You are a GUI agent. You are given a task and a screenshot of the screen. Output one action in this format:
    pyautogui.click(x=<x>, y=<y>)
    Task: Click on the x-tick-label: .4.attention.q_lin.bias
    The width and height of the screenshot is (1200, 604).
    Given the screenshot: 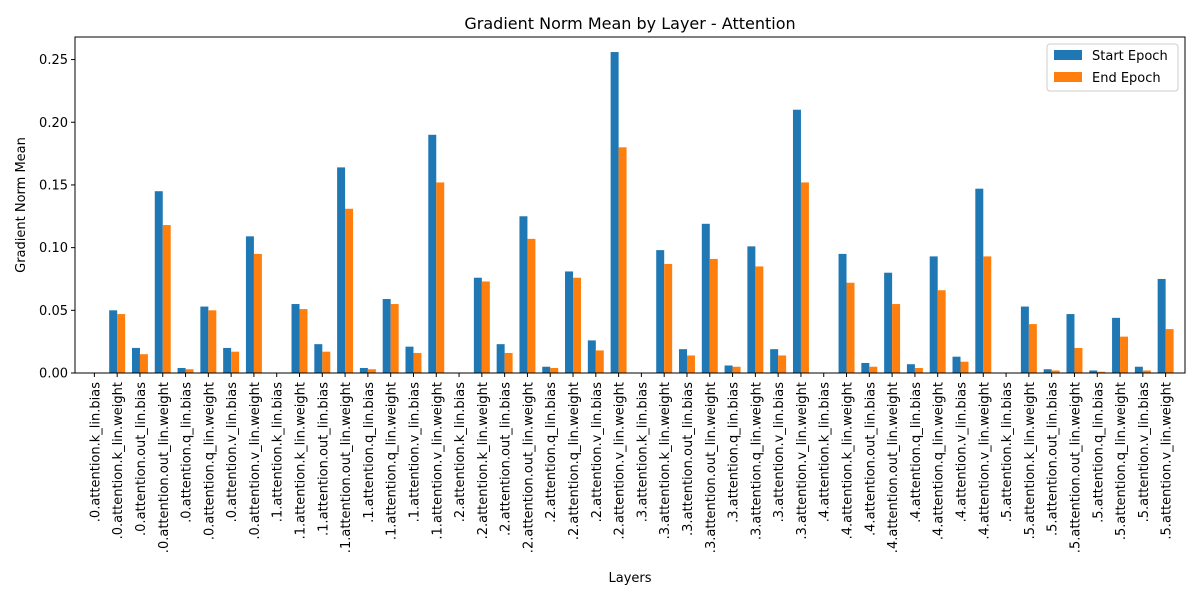 What is the action you would take?
    pyautogui.click(x=916, y=452)
    